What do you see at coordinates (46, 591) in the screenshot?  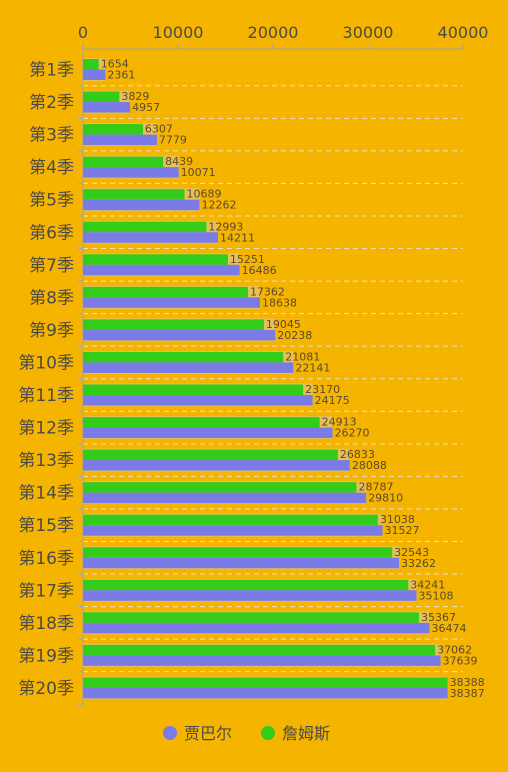 I see `y-tick-label: 第17季` at bounding box center [46, 591].